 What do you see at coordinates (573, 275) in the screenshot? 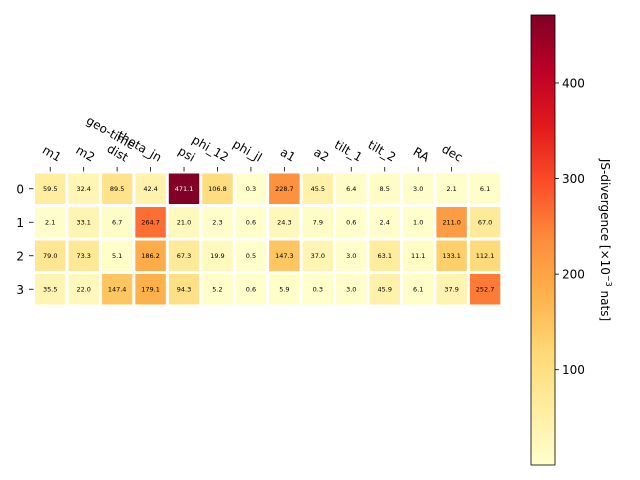
I see `colorbar-tick-label: 200` at bounding box center [573, 275].